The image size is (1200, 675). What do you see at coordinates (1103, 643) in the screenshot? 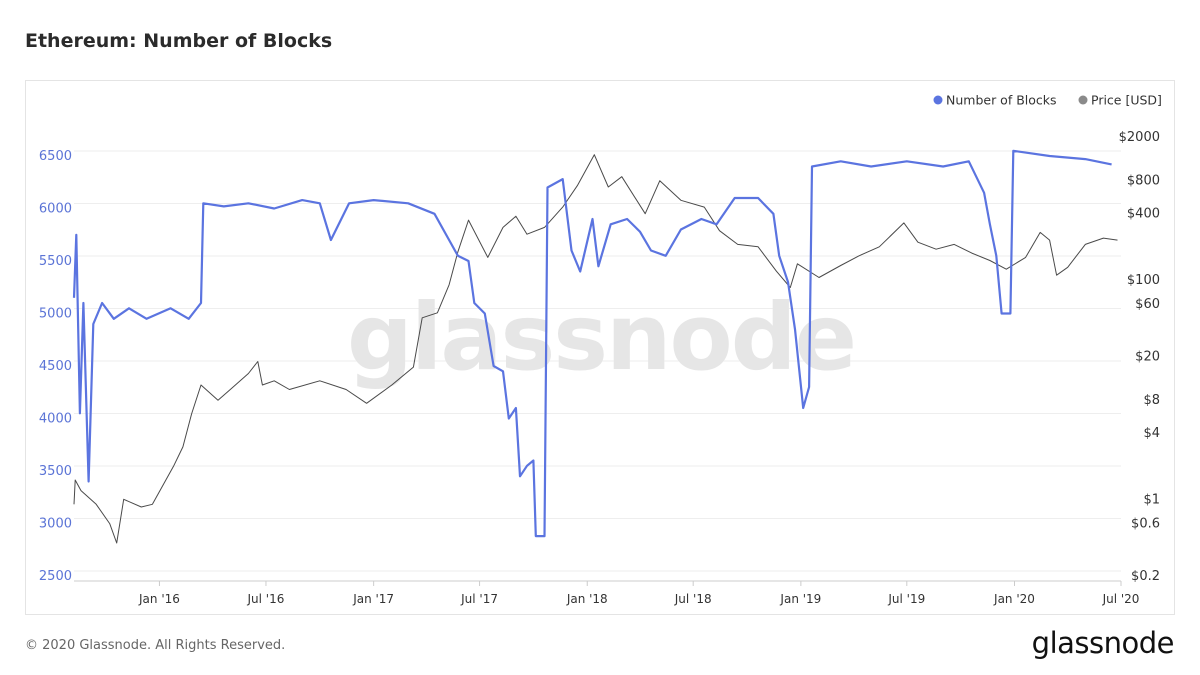
I see `glassnode-logo: glassnode` at bounding box center [1103, 643].